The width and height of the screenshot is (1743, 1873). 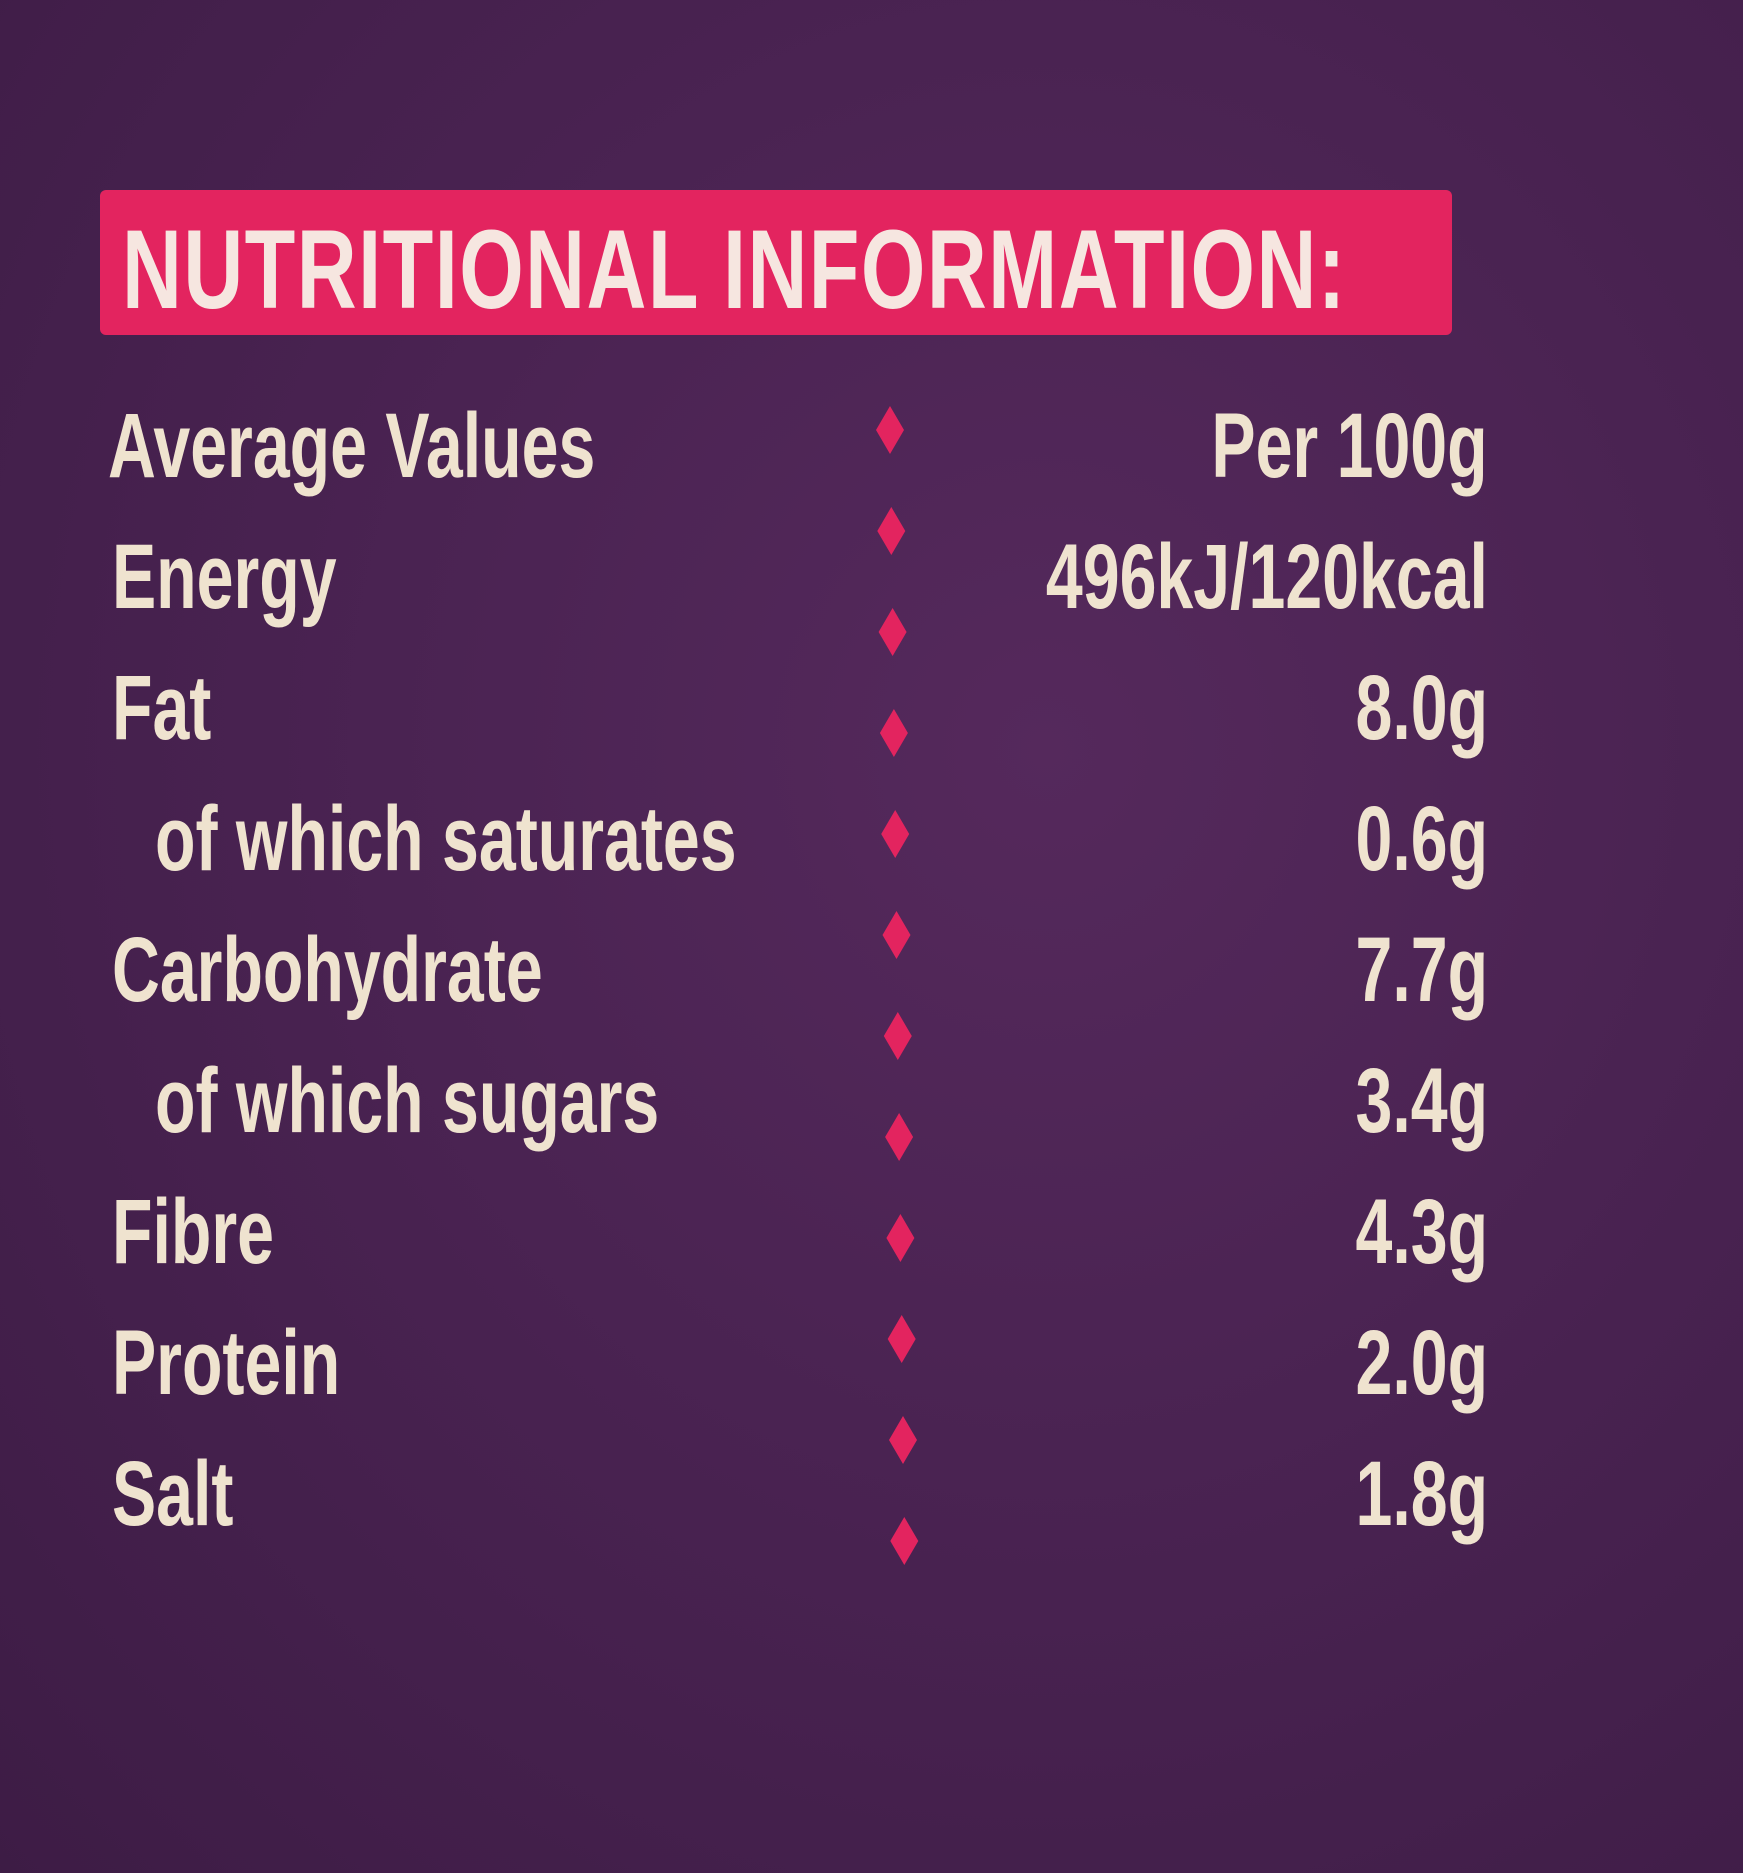 What do you see at coordinates (1421, 1494) in the screenshot?
I see `nutrient-value: 1.8g` at bounding box center [1421, 1494].